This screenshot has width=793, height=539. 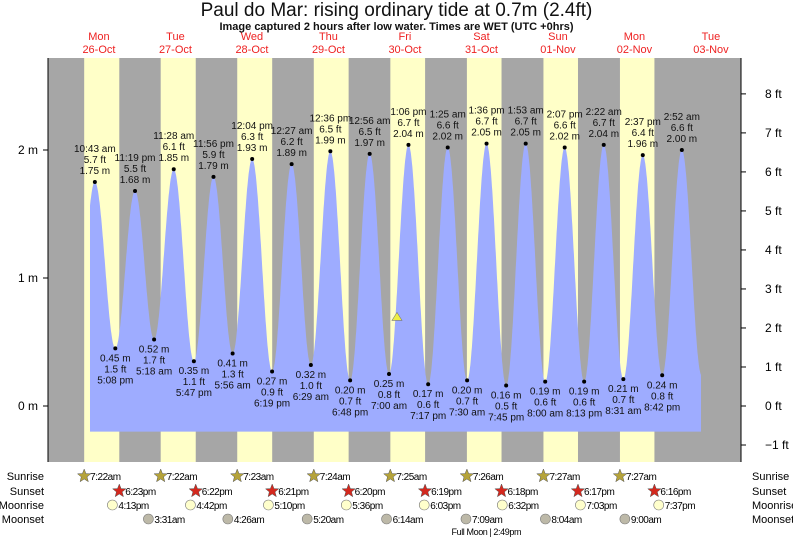 I want to click on moonset-time: 7:09am, so click(x=487, y=520).